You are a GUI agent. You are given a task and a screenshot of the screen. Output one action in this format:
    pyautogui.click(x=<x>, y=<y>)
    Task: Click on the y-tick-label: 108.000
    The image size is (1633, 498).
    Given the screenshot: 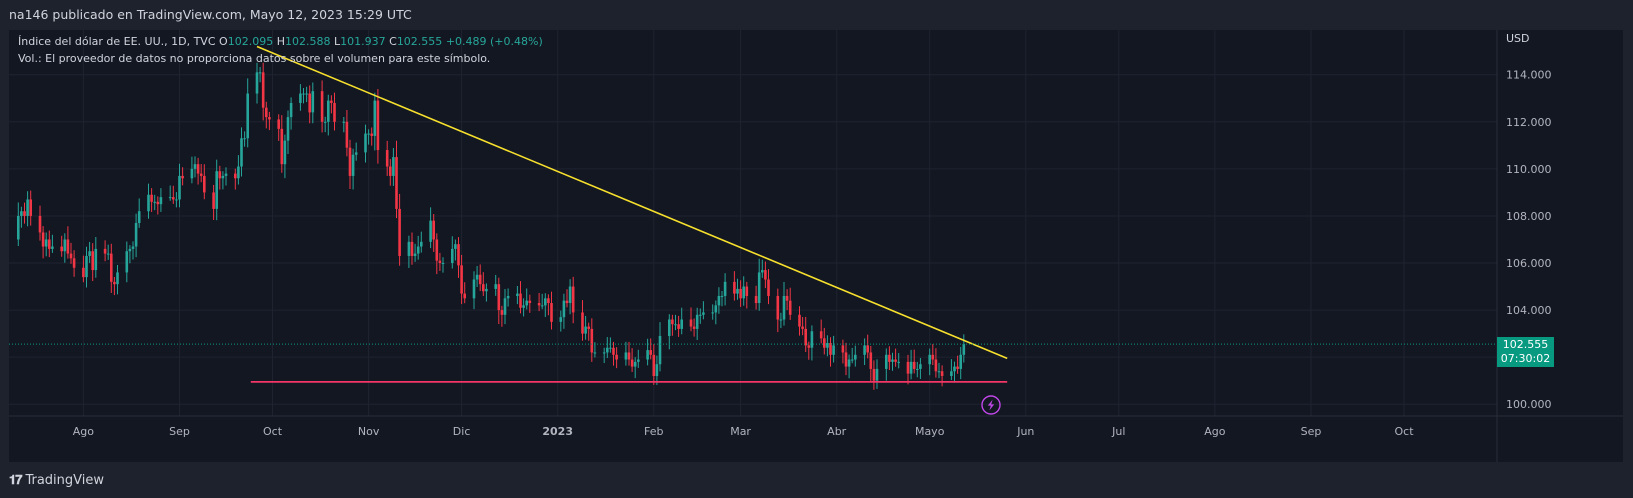 What is the action you would take?
    pyautogui.click(x=1529, y=216)
    